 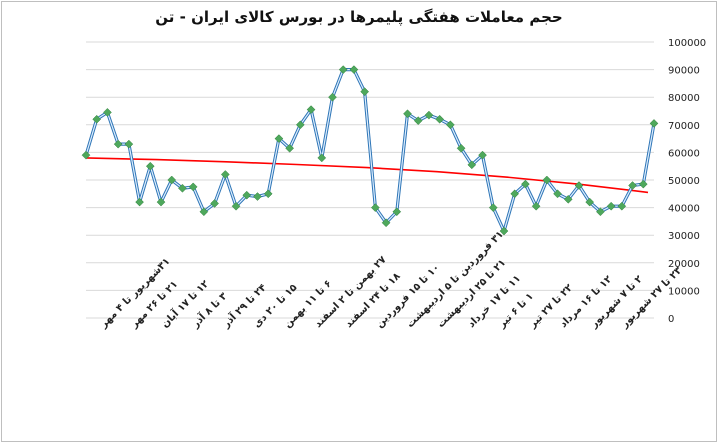 I want to click on y-tick-label: 0, so click(x=671, y=319).